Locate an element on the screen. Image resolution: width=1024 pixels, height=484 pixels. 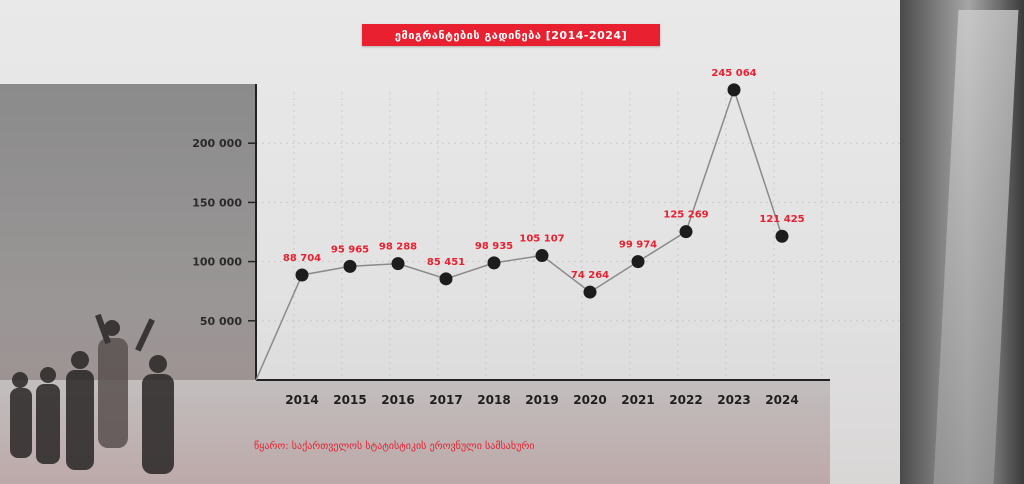
data-label: 121 425 is located at coordinates (781, 219).